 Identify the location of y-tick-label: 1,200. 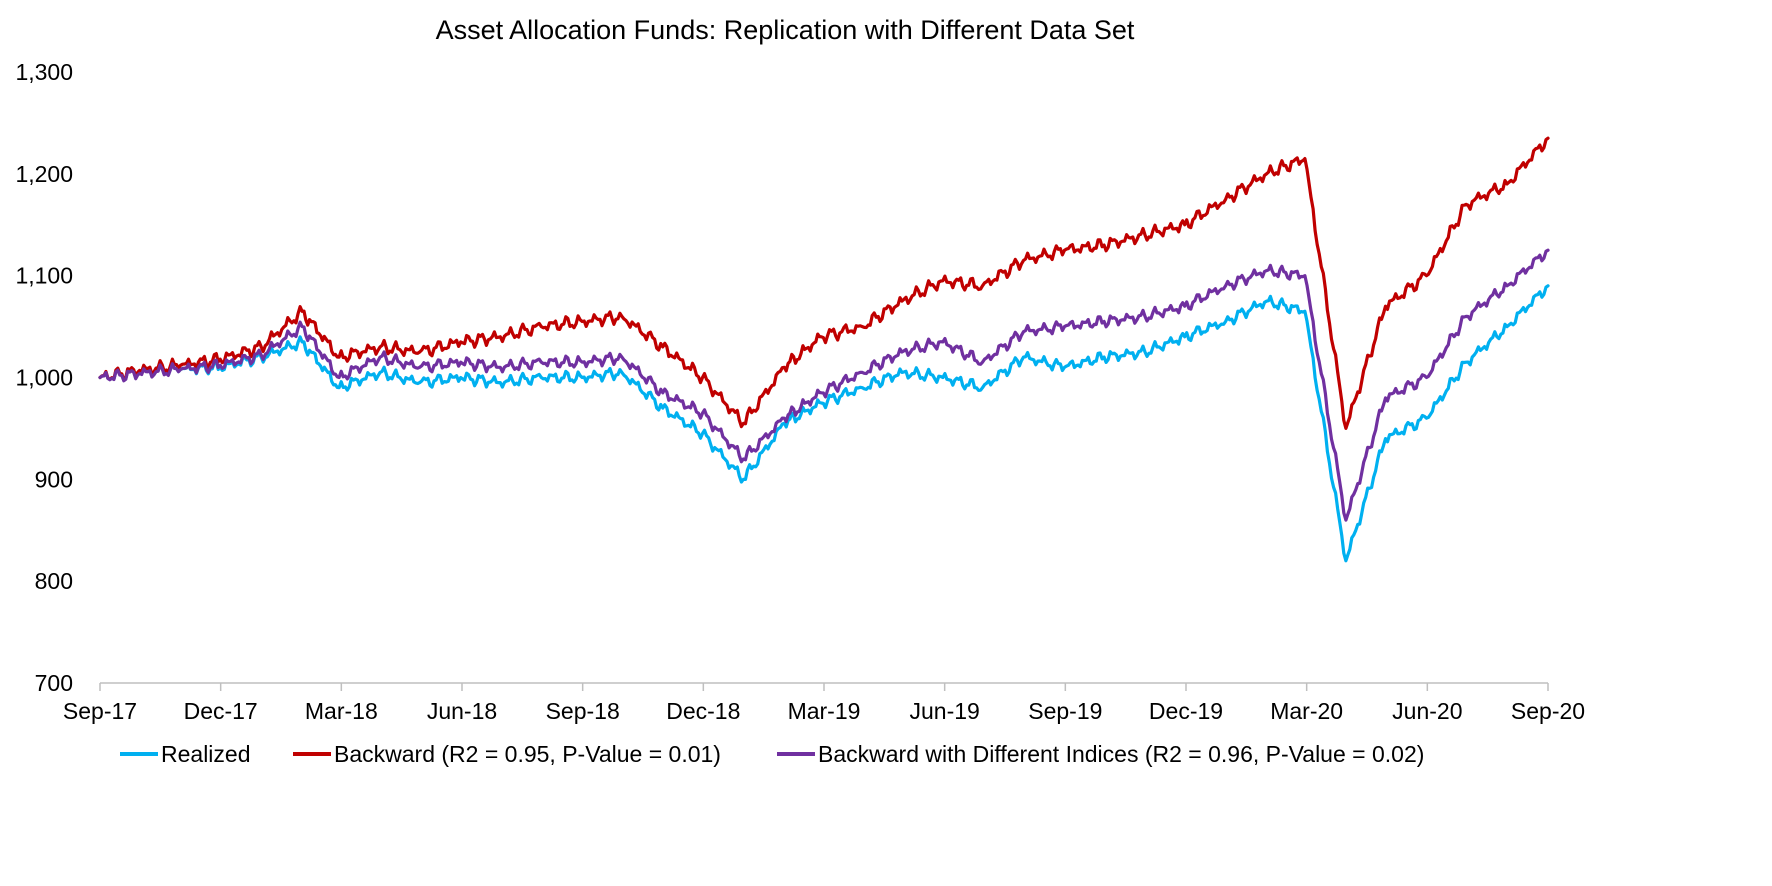
(44, 174).